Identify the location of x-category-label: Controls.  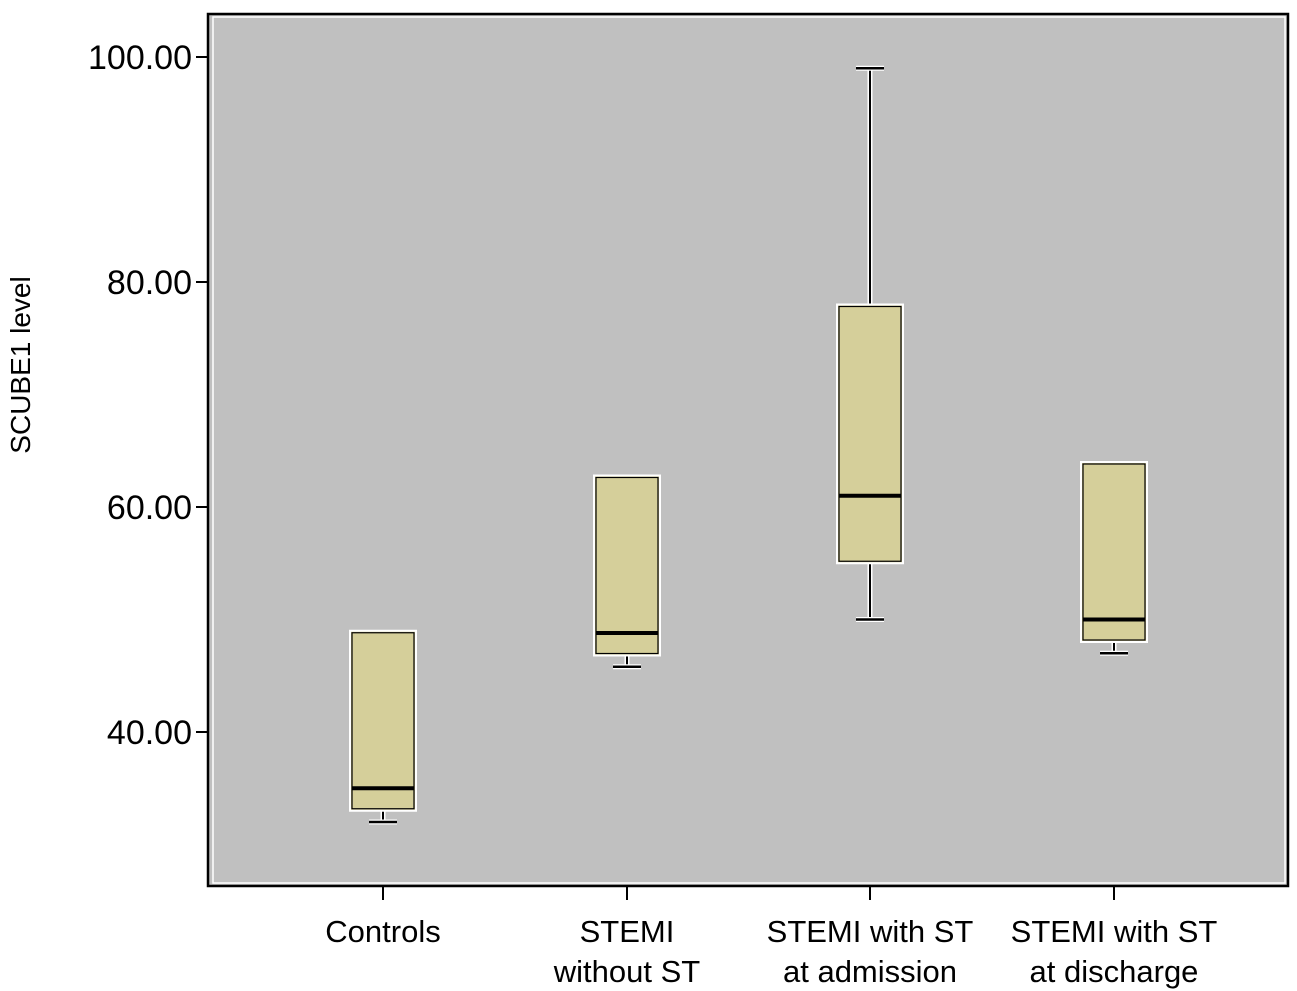
(382, 931).